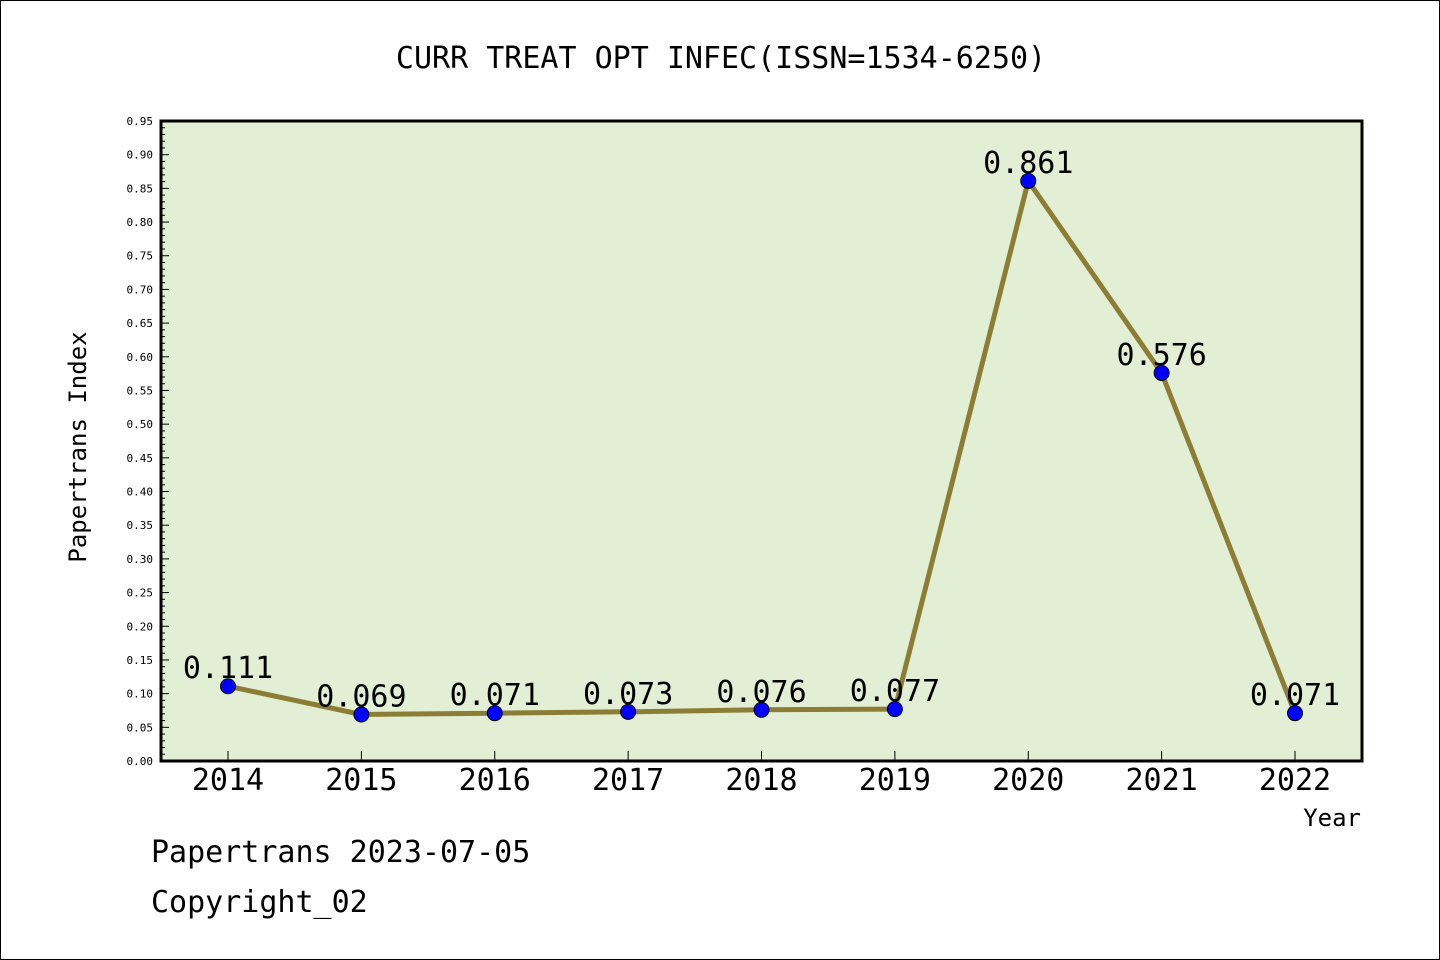  Describe the element at coordinates (140, 155) in the screenshot. I see `y-tick-label: 0.90` at that location.